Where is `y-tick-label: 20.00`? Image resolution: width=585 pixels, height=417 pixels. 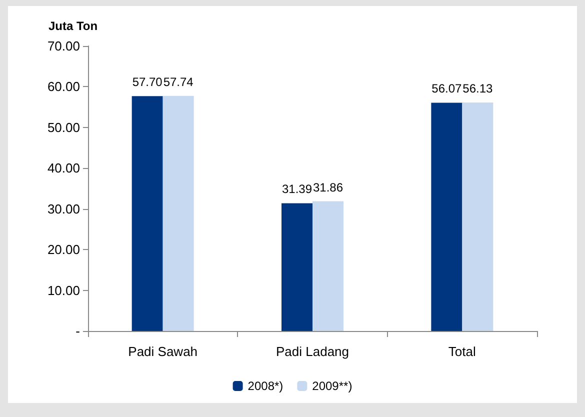 y-tick-label: 20.00 is located at coordinates (63, 250).